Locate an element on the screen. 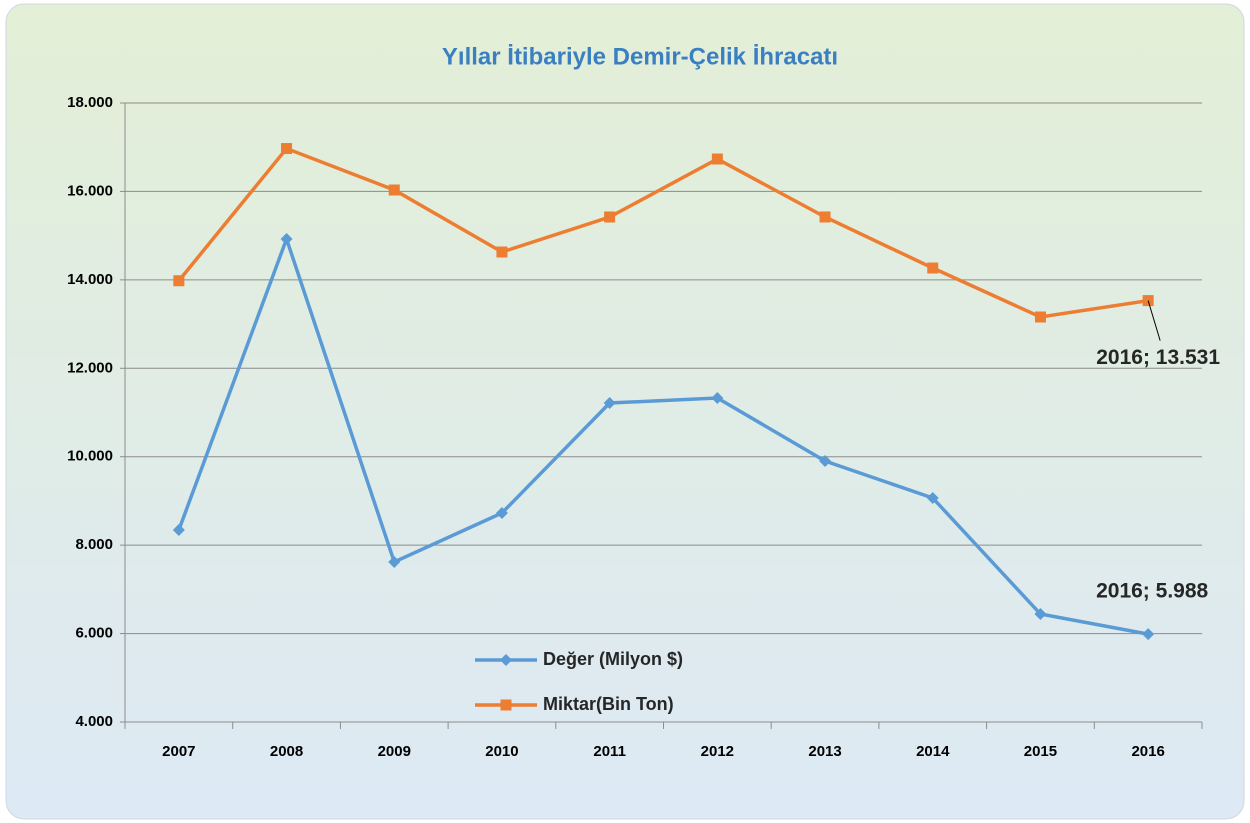  x-tick-label: 2007 is located at coordinates (178, 751).